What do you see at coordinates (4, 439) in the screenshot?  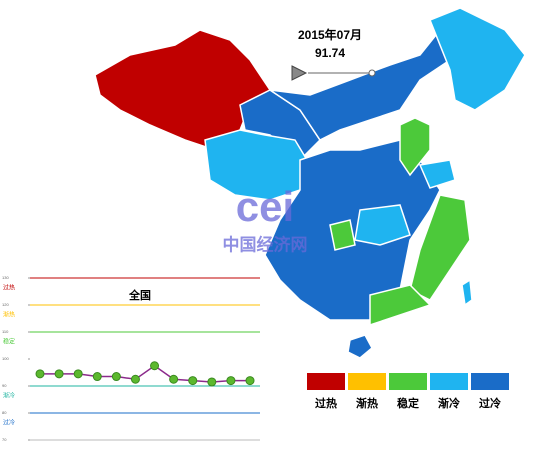 I see `y-tick-label: 70` at bounding box center [4, 439].